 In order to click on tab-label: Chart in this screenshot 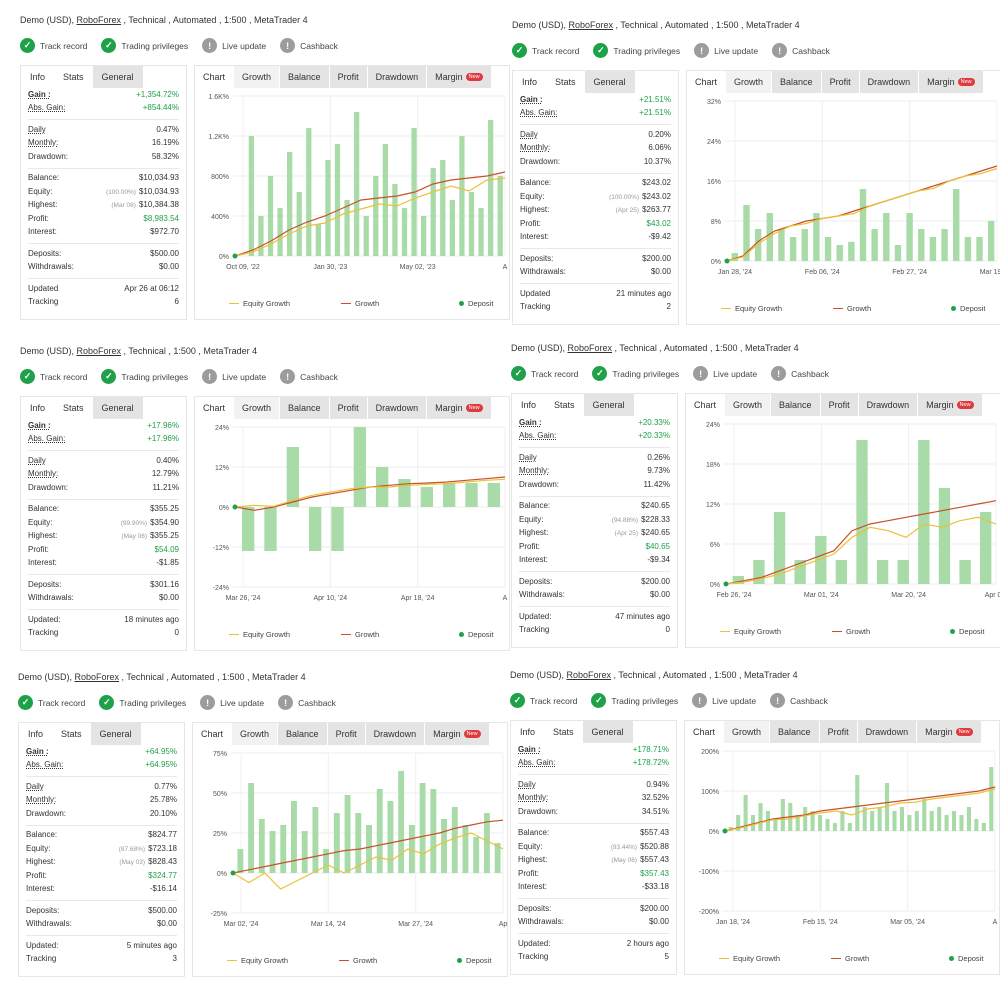, I will do `click(212, 734)`.